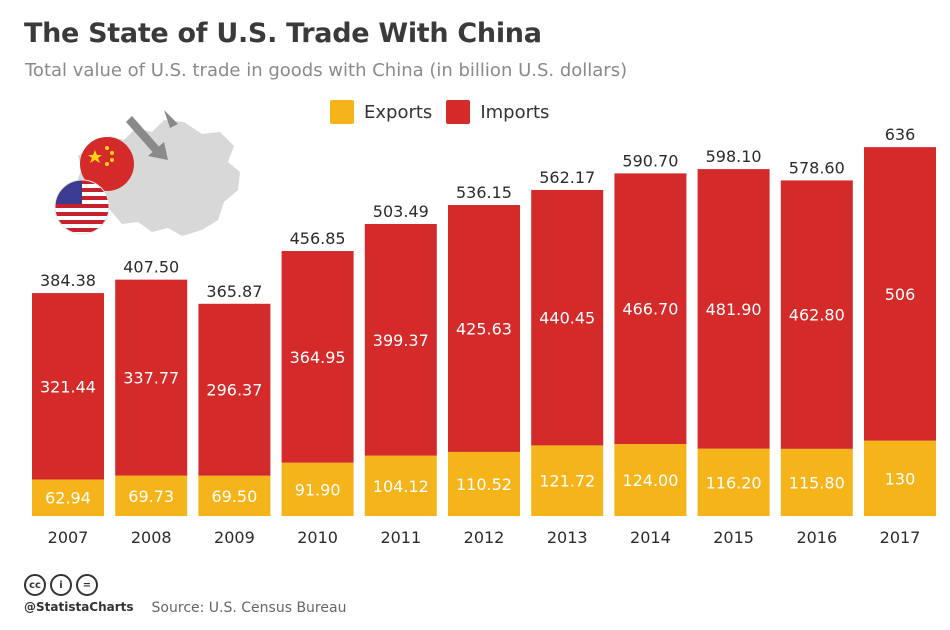 This screenshot has height=630, width=950. I want to click on x-tick-label-2013: 2013, so click(567, 537).